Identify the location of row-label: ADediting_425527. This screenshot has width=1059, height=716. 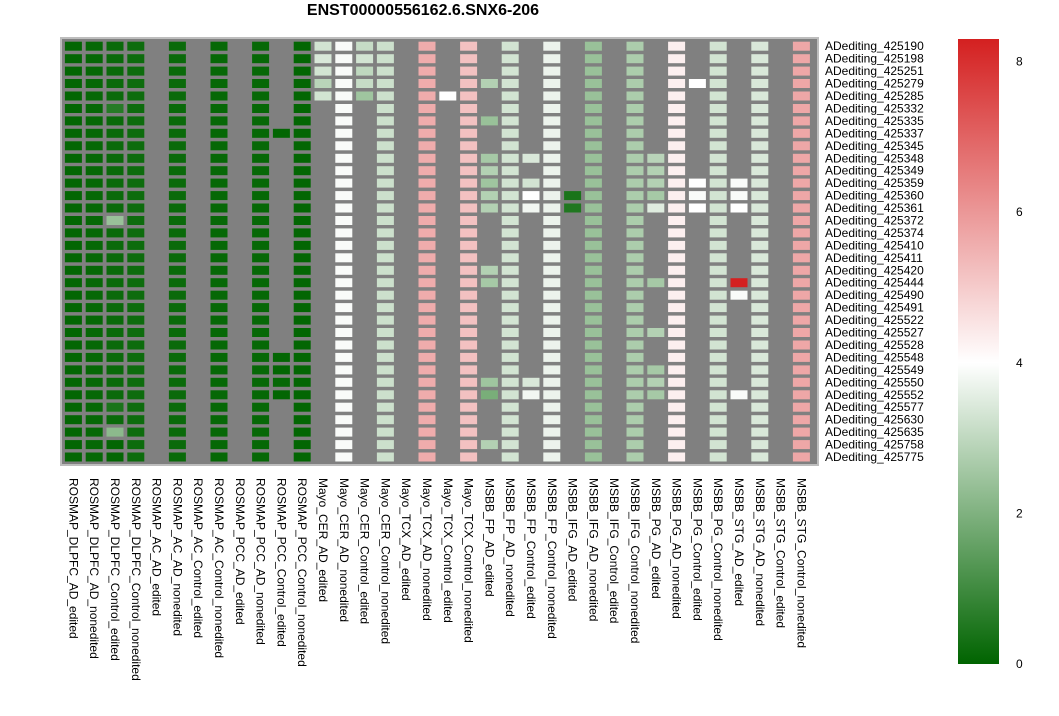
(874, 333).